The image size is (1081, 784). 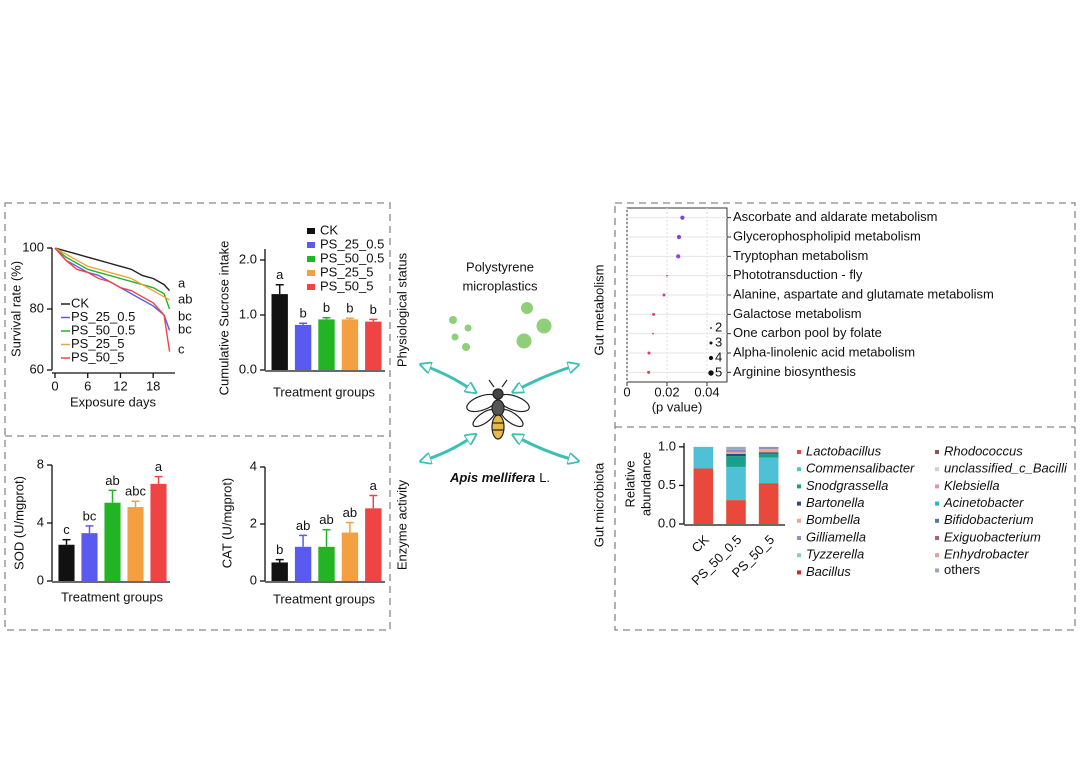 What do you see at coordinates (706, 391) in the screenshot?
I see `x-tick-label: 0.04` at bounding box center [706, 391].